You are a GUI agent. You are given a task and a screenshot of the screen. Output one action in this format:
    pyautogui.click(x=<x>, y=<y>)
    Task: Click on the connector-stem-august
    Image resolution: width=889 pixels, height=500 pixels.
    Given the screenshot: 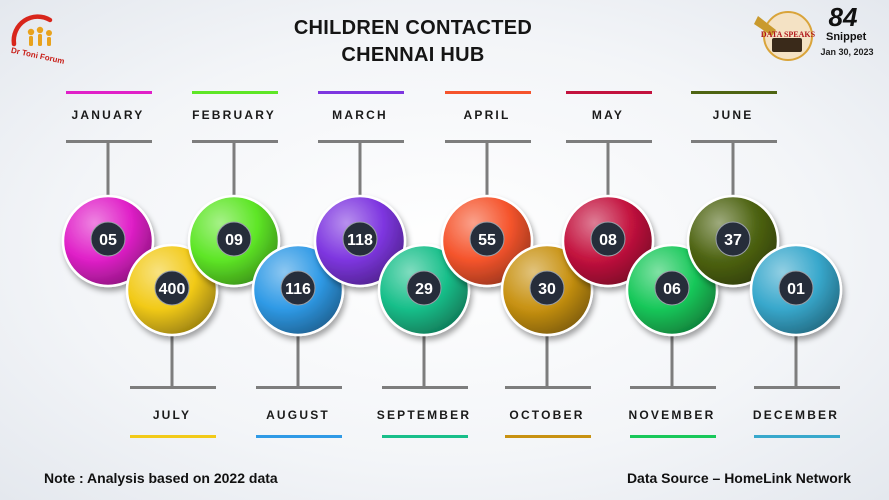 What is the action you would take?
    pyautogui.click(x=298, y=359)
    